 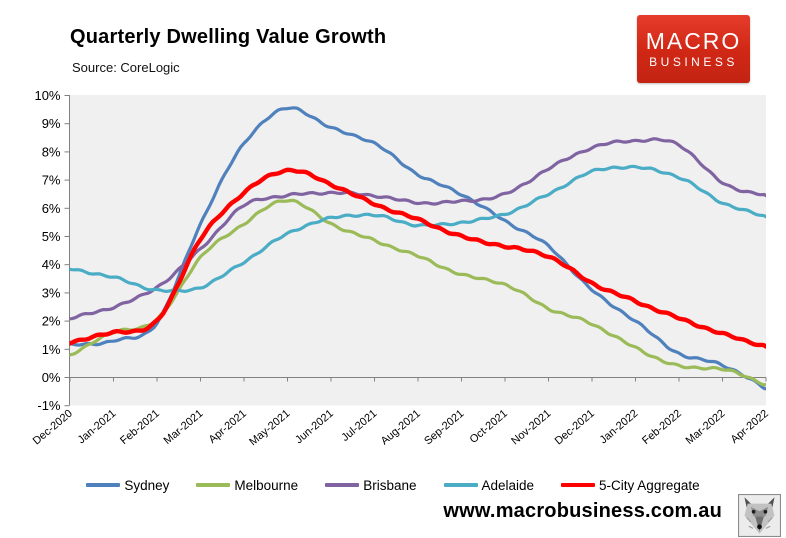 What do you see at coordinates (51, 151) in the screenshot?
I see `y-axis-tick-label: 8%` at bounding box center [51, 151].